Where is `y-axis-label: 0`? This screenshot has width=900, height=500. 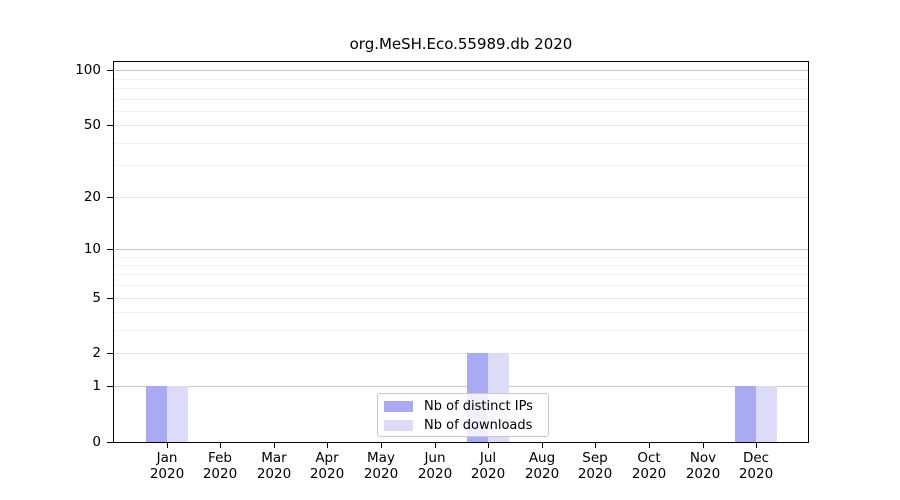 y-axis-label: 0 is located at coordinates (96, 442).